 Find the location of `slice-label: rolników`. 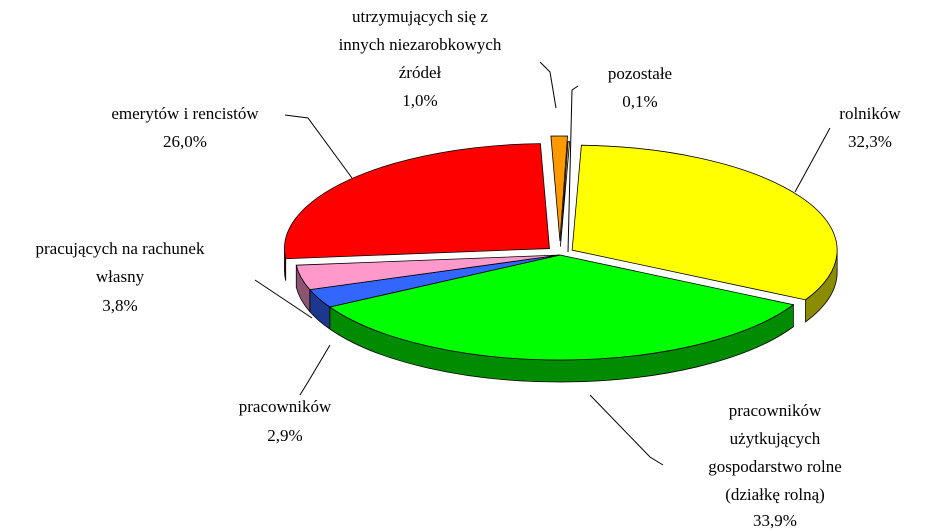

slice-label: rolników is located at coordinates (870, 113).